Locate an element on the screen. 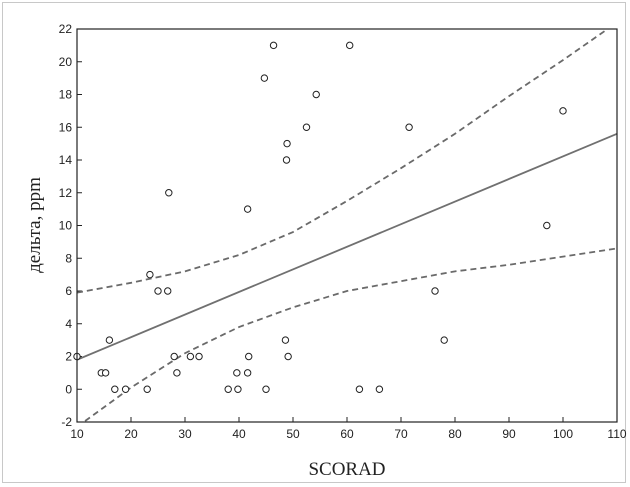 Image resolution: width=630 pixels, height=487 pixels. y-tick-label: -2 is located at coordinates (66, 422).